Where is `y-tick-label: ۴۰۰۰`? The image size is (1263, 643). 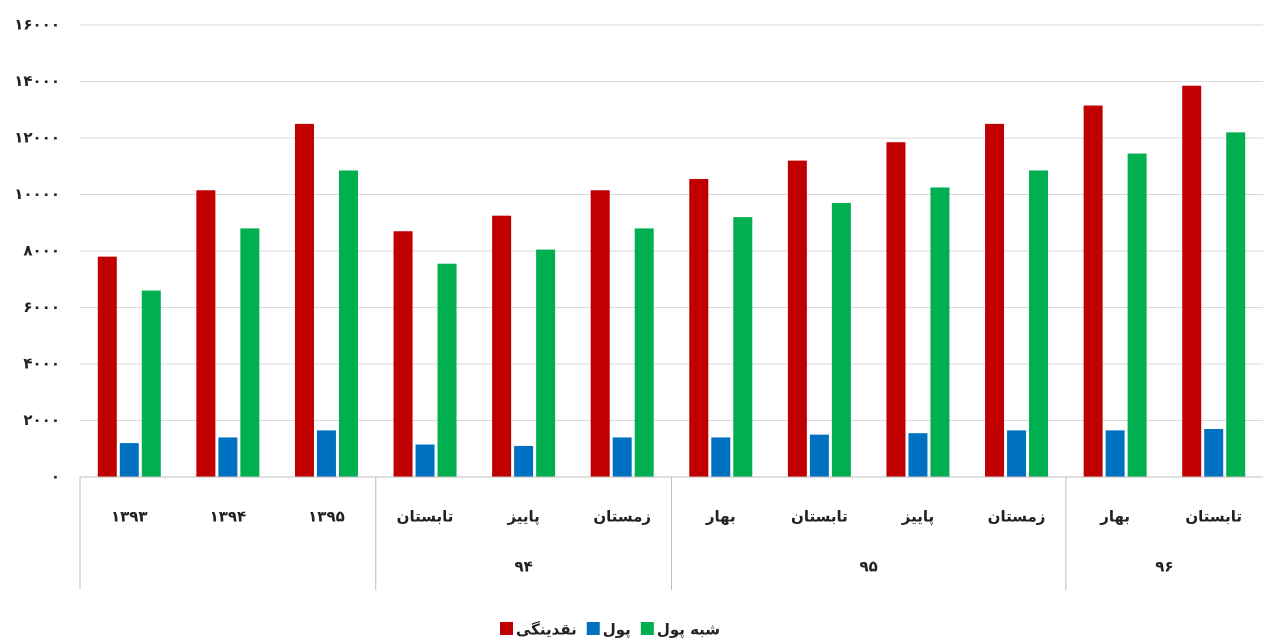
y-tick-label: ۴۰۰۰ is located at coordinates (41, 364).